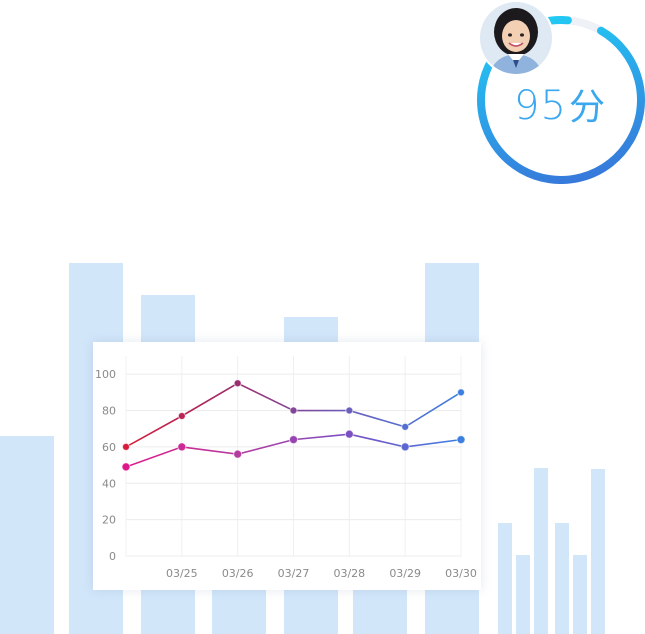 This screenshot has height=634, width=645. I want to click on student-portrait-icon, so click(516, 38).